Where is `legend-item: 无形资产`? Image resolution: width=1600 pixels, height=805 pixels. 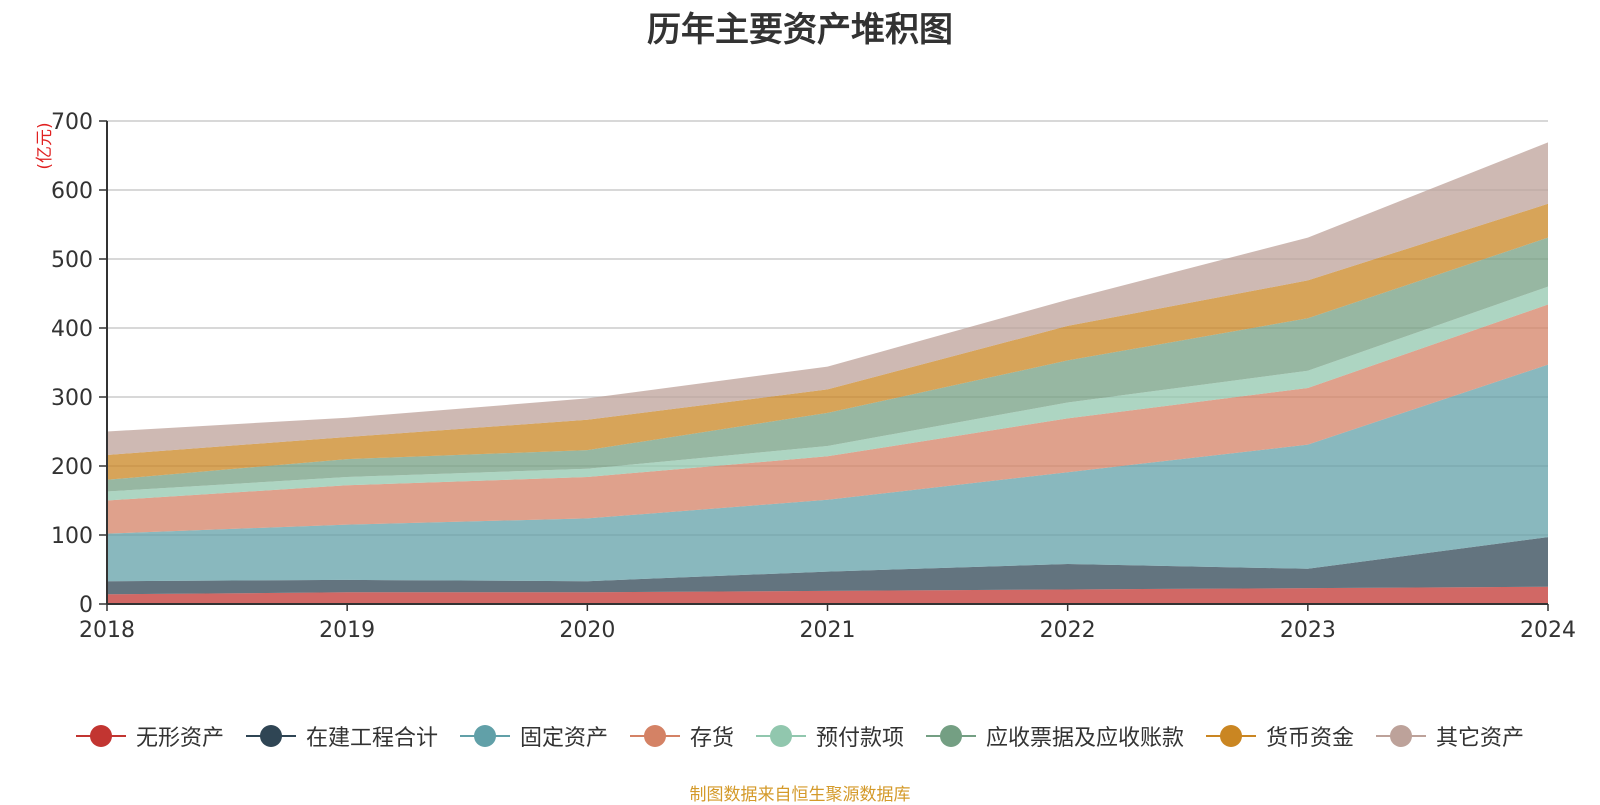 legend-item: 无形资产 is located at coordinates (149, 736).